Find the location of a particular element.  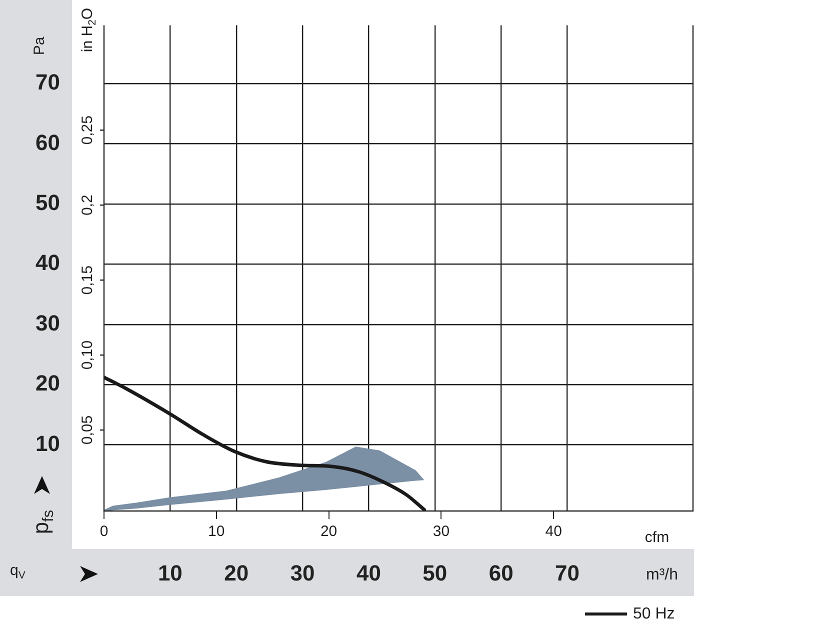

x2-tick-label: 30 is located at coordinates (302, 573).